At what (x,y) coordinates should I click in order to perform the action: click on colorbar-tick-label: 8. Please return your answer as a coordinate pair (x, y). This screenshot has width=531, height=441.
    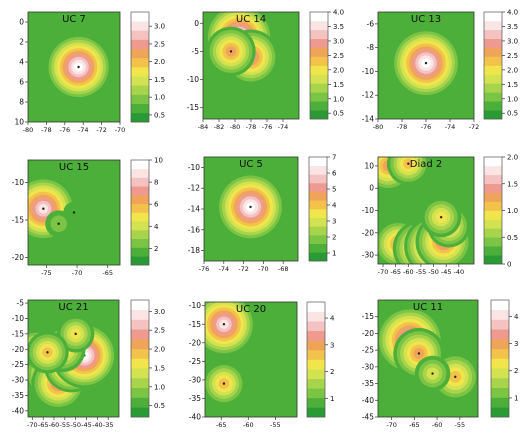
    Looking at the image, I should click on (156, 183).